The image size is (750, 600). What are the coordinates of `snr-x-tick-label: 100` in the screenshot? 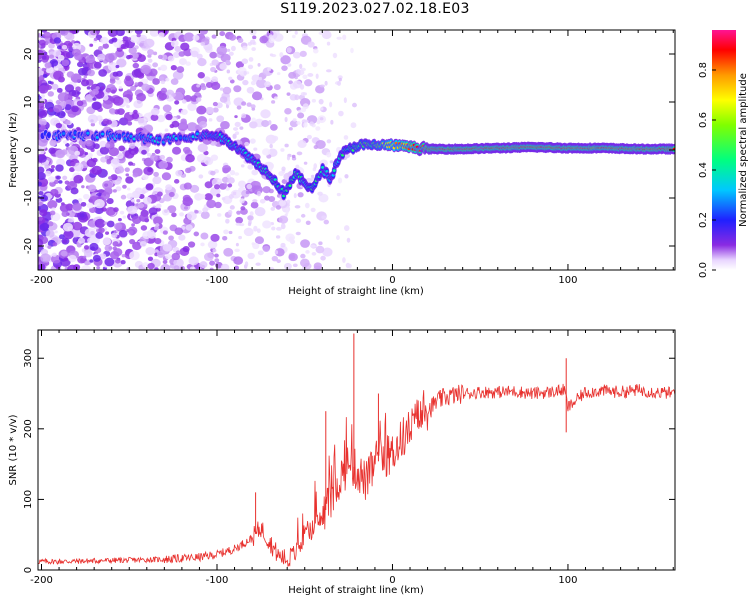 It's located at (567, 580).